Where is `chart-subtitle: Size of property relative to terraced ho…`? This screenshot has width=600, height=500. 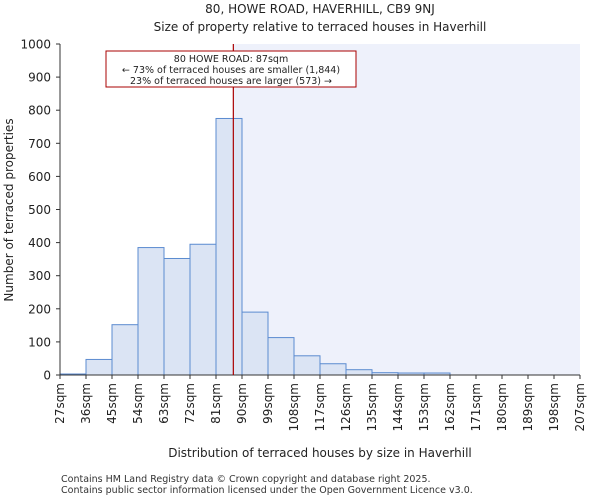 chart-subtitle: Size of property relative to terraced ho… is located at coordinates (320, 27).